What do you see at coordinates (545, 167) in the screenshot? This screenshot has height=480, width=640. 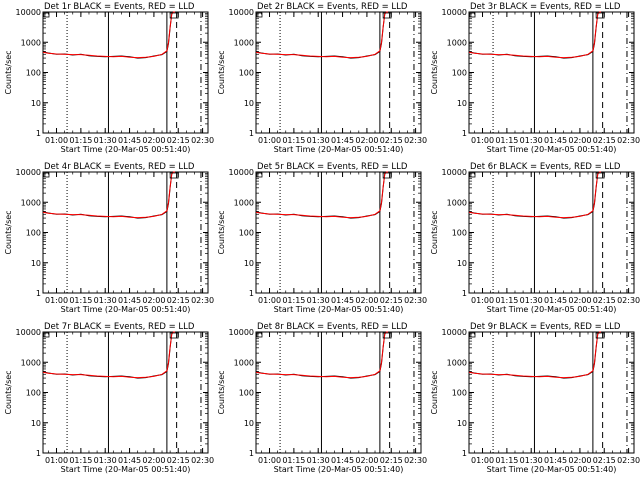 I see `panel-title: Det 6r BLACK = Events, RED = LLD` at bounding box center [545, 167].